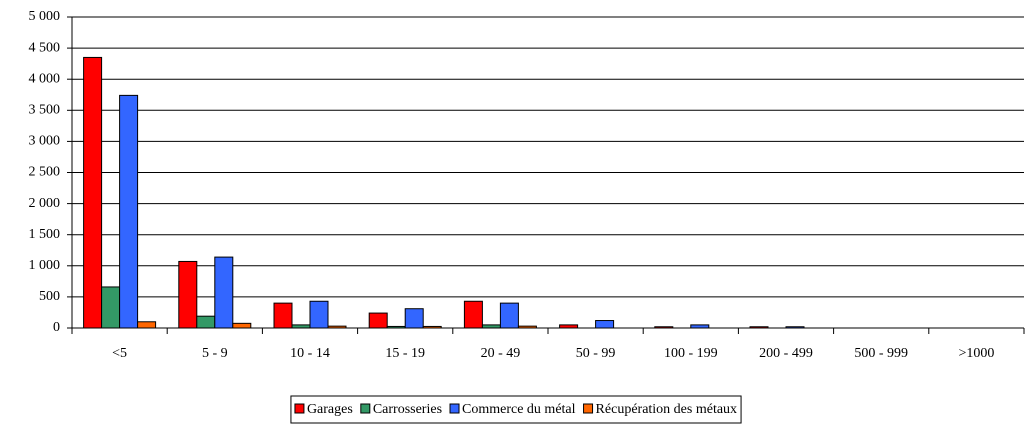 Image resolution: width=1032 pixels, height=427 pixels. What do you see at coordinates (881, 353) in the screenshot?
I see `x-tick-label: 500 - 999` at bounding box center [881, 353].